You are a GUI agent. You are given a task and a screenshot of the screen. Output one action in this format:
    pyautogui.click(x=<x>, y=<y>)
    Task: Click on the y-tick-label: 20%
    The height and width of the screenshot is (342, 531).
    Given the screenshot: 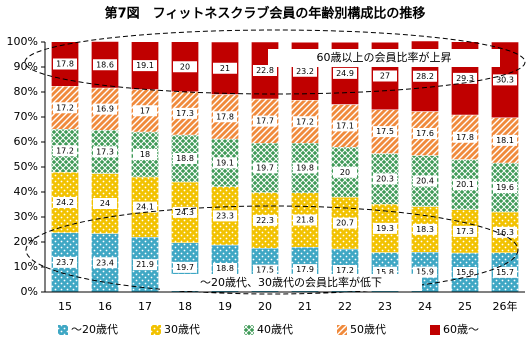 What is the action you would take?
    pyautogui.click(x=26, y=241)
    